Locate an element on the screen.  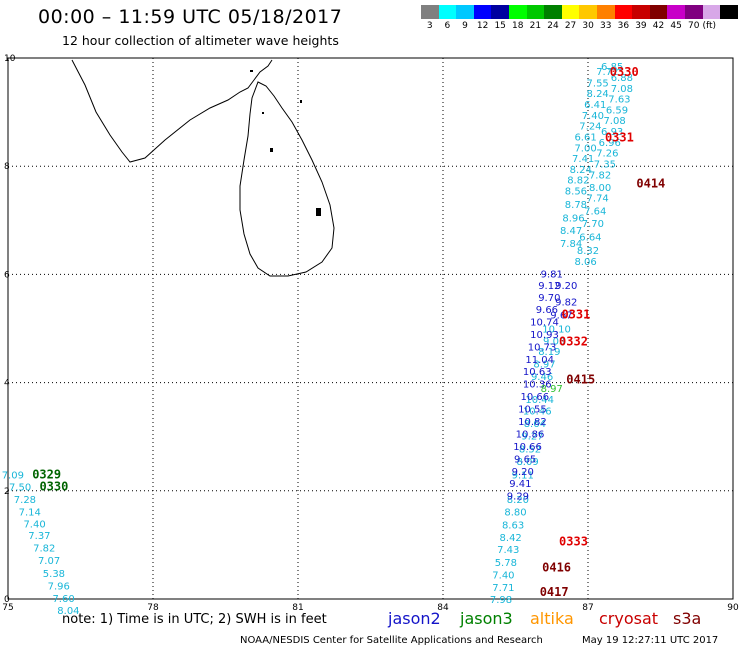
colorbar-unit: (ft) is located at coordinates (709, 26).